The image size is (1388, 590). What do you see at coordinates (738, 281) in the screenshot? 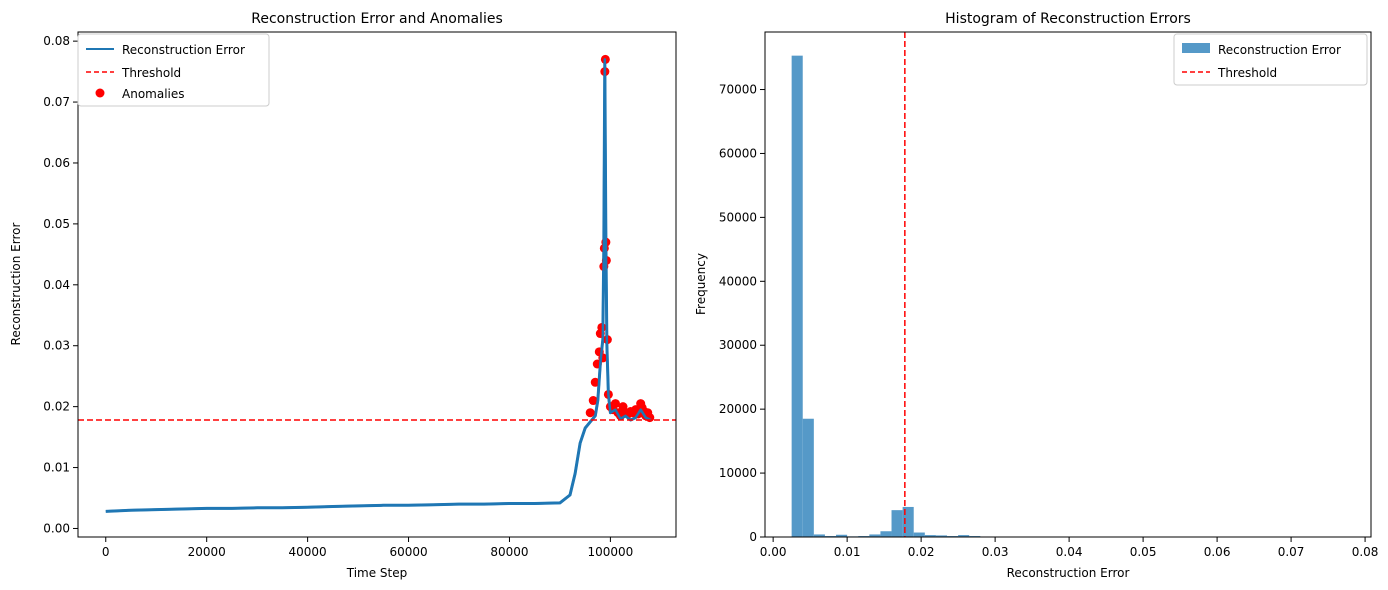
I see `y-tick-label: 40000` at bounding box center [738, 281].